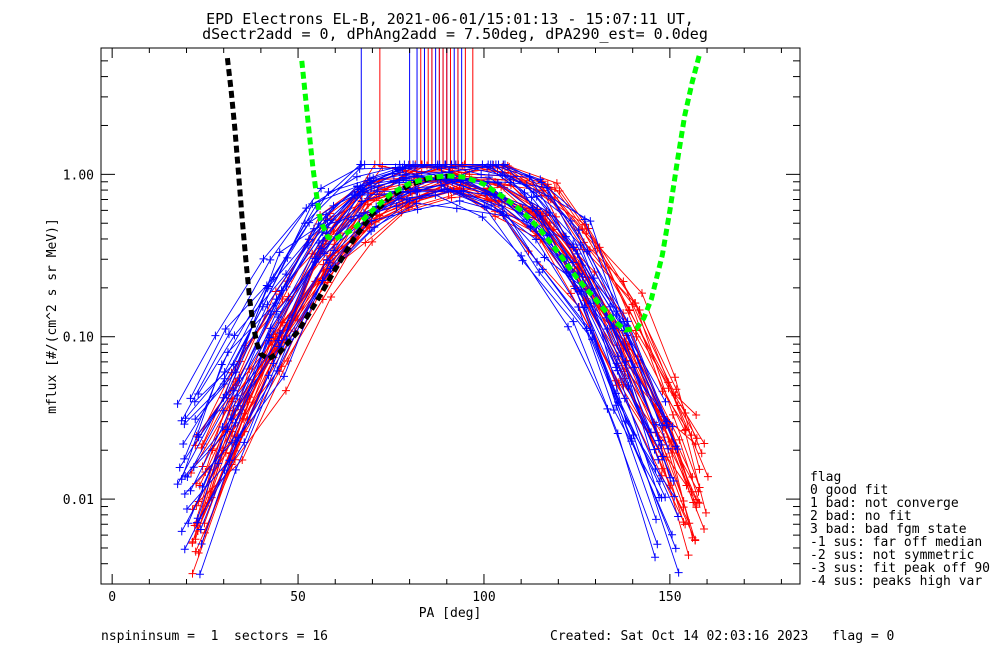 Image resolution: width=1000 pixels, height=650 pixels. I want to click on spike-lines, so click(417, 108).